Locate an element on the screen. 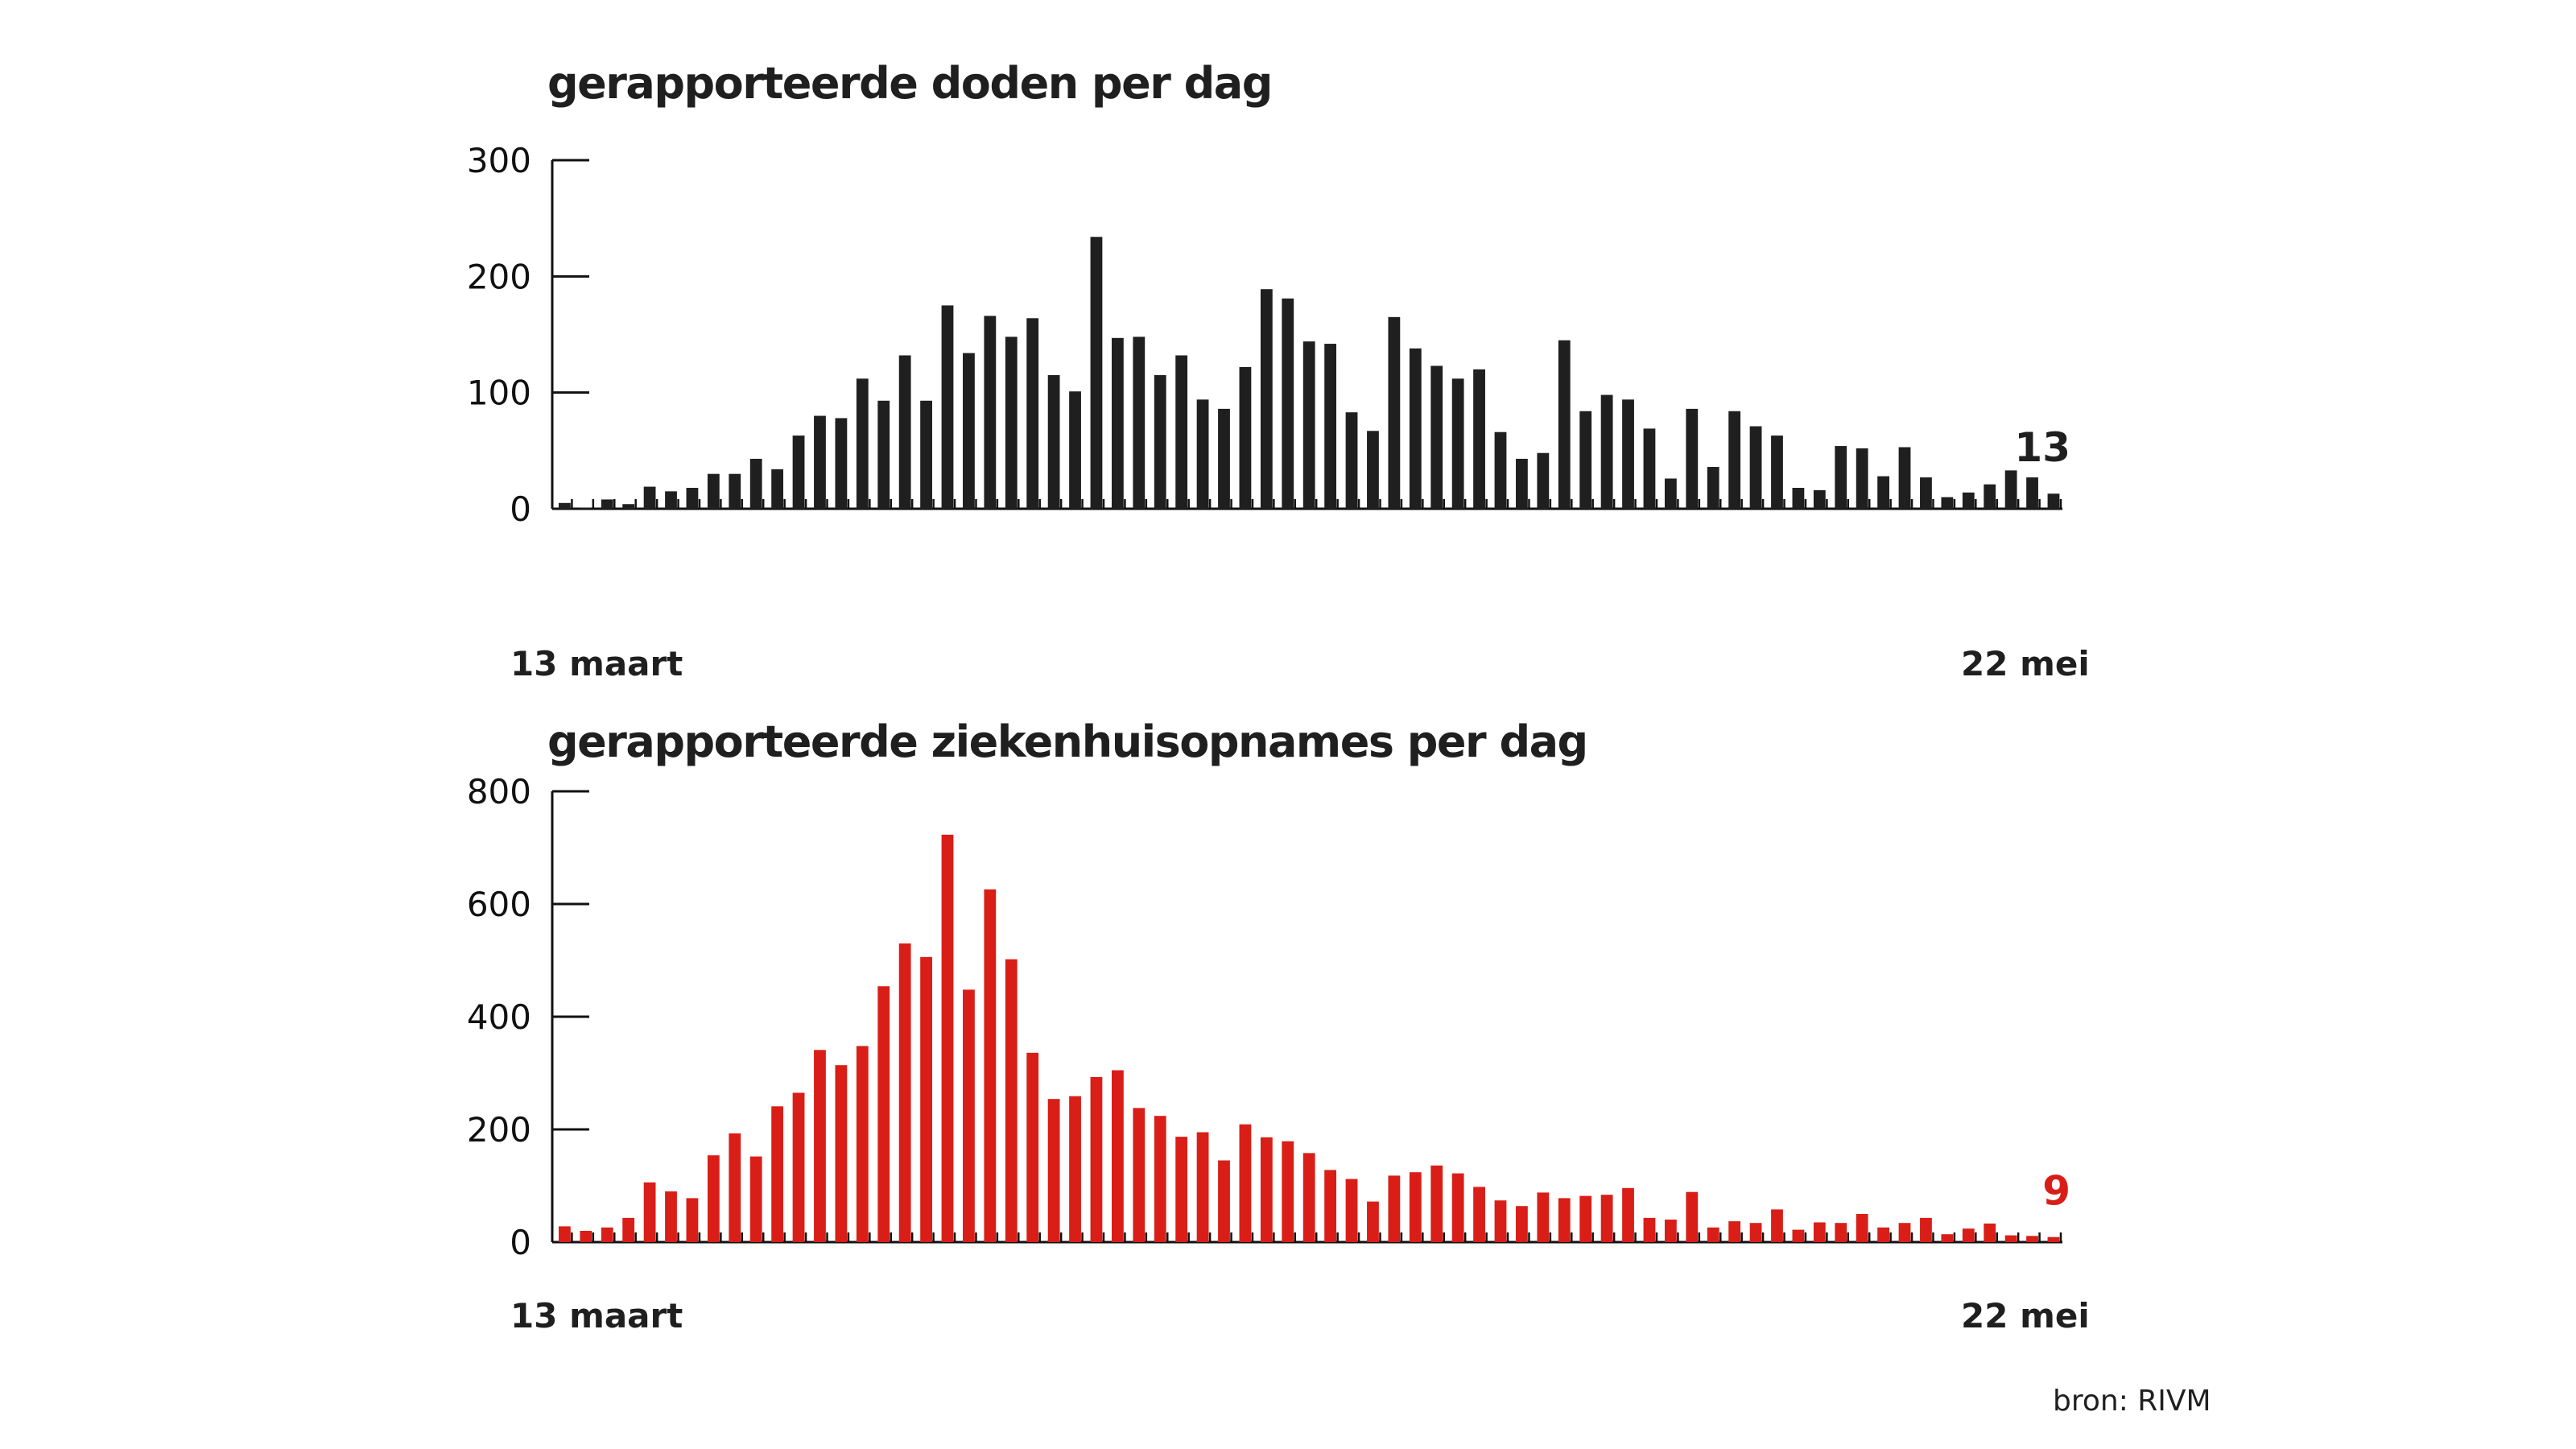 This screenshot has width=2576, height=1449. admissions-chart-title: gerapporteerde ziekenhuisopnames per dag is located at coordinates (1067, 741).